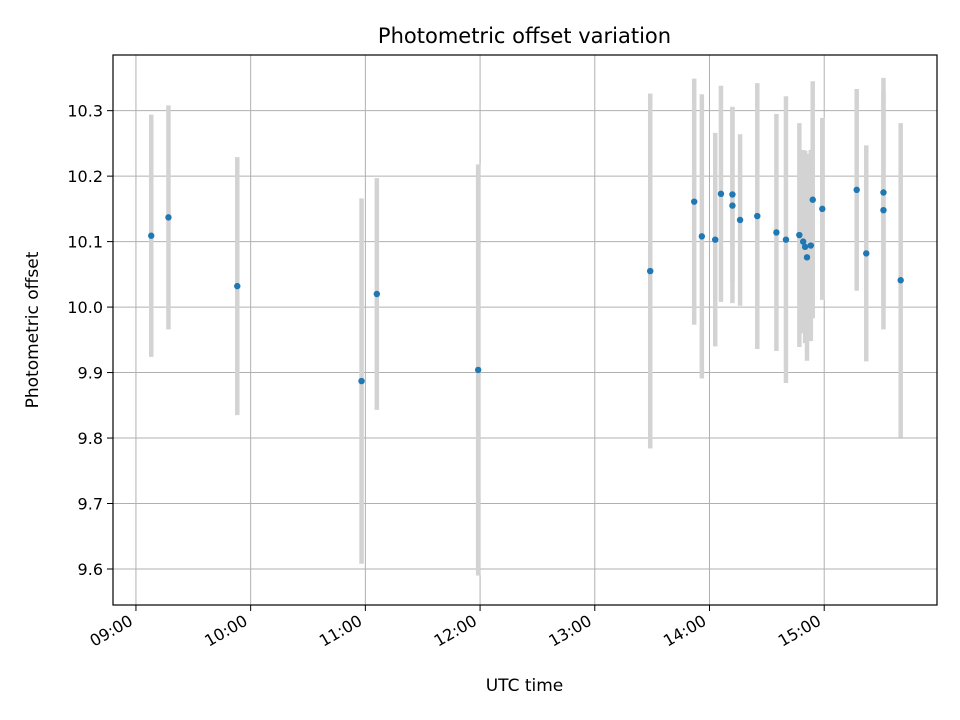  Describe the element at coordinates (85, 242) in the screenshot. I see `y-tick-label: 10.1` at that location.